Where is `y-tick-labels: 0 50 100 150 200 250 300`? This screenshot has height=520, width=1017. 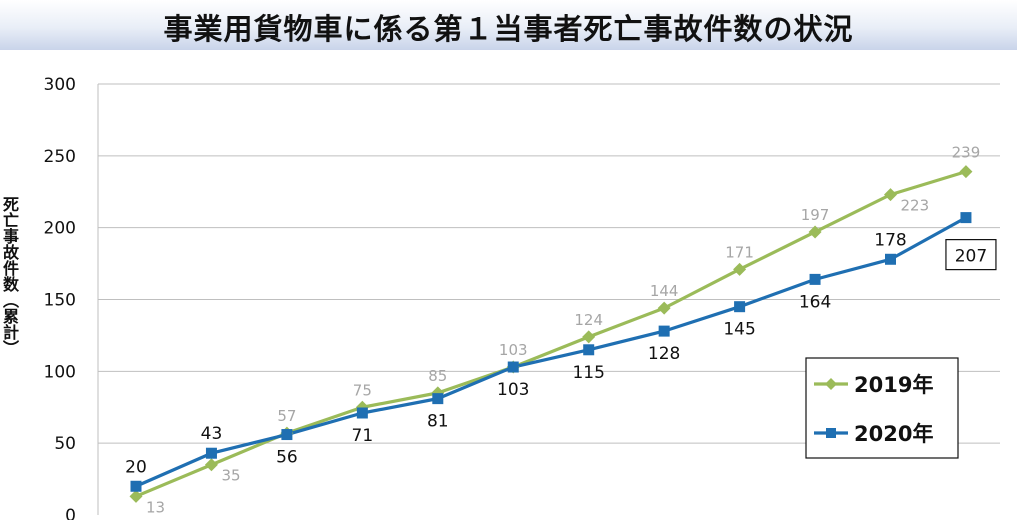 y-tick-labels: 0 50 100 150 200 250 300 is located at coordinates (60, 297).